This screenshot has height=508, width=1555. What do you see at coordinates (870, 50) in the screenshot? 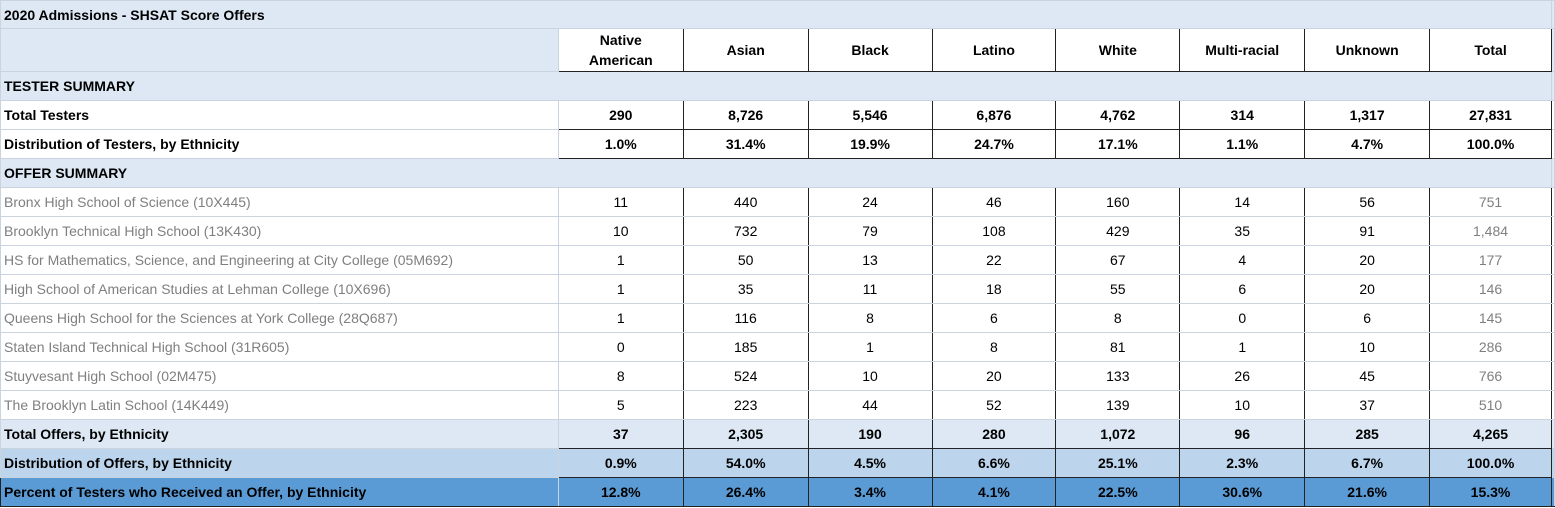
I see `column-header: Black` at bounding box center [870, 50].